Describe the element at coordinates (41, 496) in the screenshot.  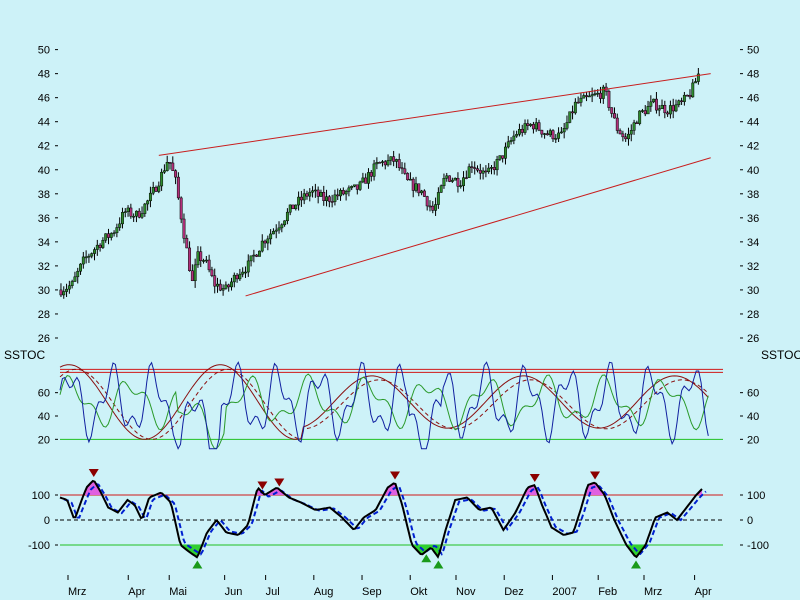
I see `y-tick-label-left: 100` at that location.